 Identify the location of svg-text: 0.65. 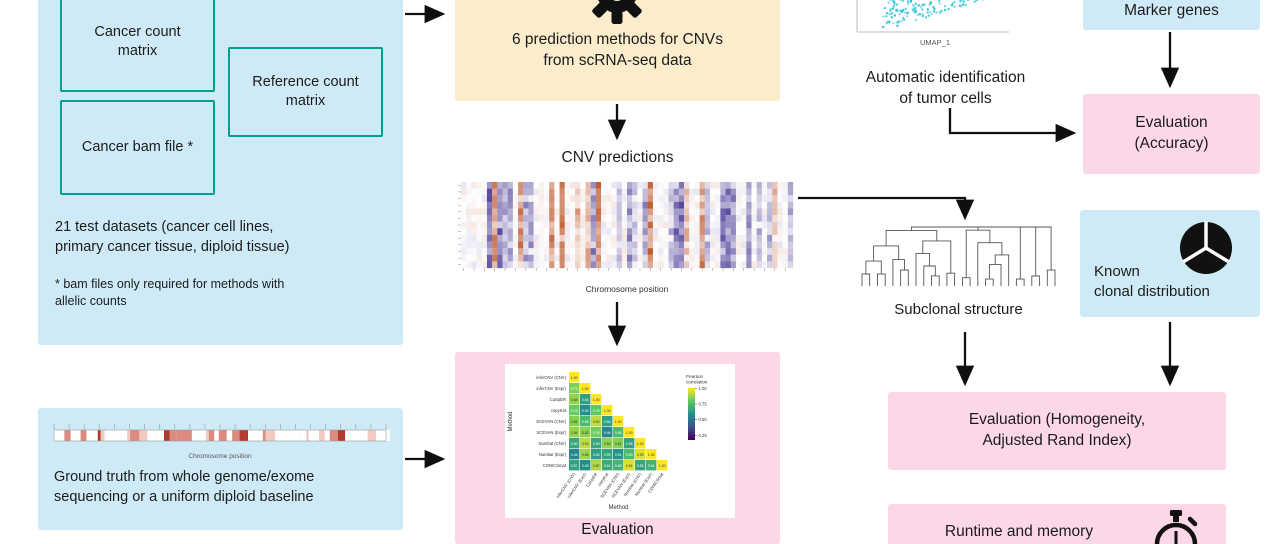
(618, 466).